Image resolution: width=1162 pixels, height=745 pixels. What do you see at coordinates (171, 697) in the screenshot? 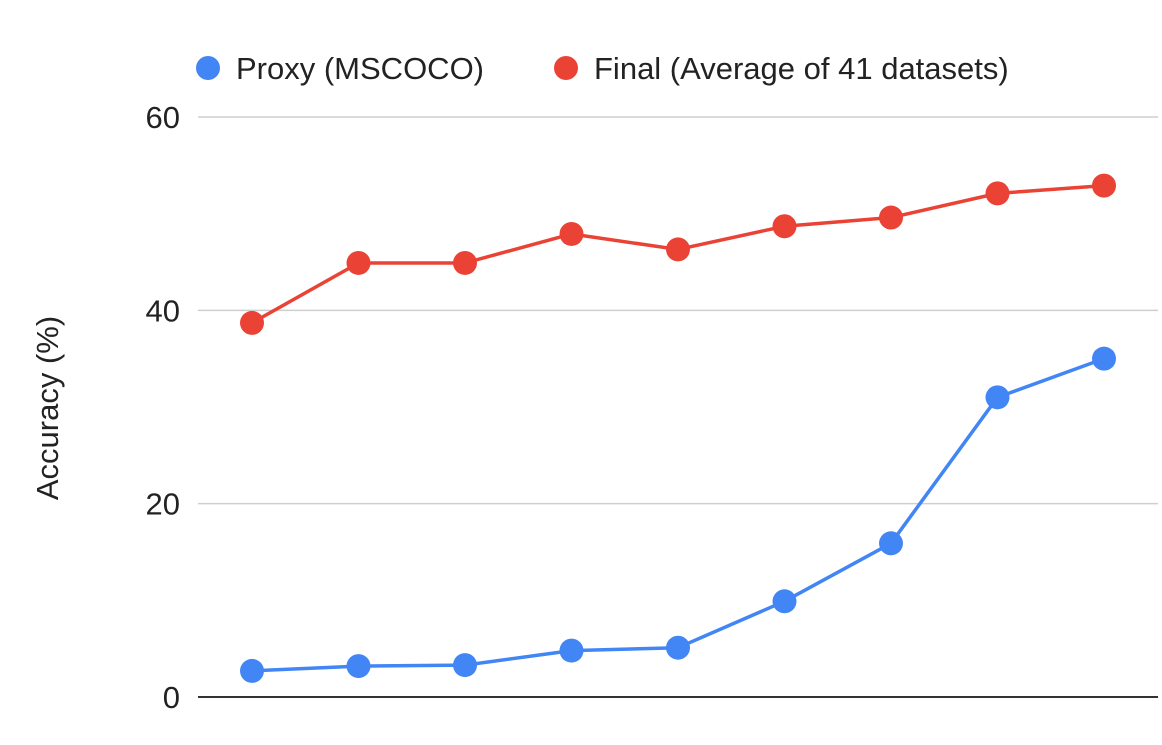
I see `y-tick-label: 0` at bounding box center [171, 697].